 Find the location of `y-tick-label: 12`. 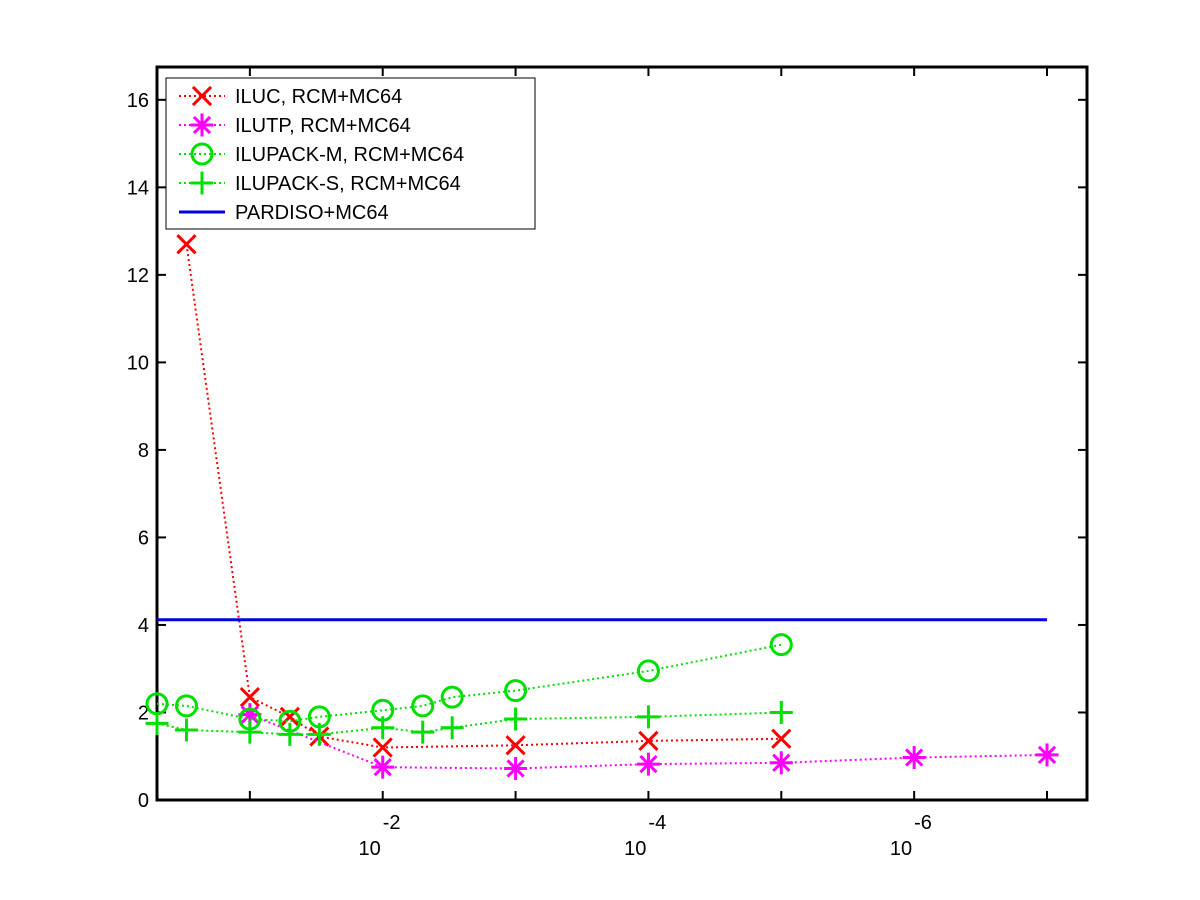

y-tick-label: 12 is located at coordinates (138, 276).